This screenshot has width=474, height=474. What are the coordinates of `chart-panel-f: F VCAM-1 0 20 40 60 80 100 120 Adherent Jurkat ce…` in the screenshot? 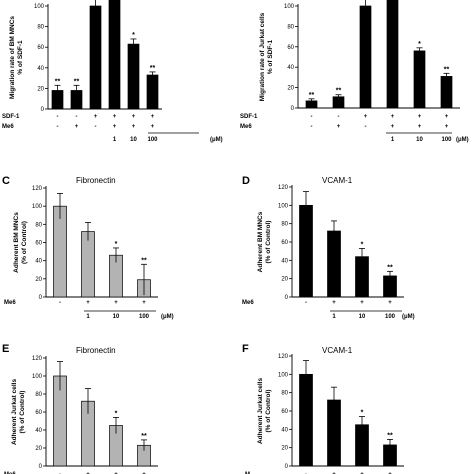 It's located at (323, 408).